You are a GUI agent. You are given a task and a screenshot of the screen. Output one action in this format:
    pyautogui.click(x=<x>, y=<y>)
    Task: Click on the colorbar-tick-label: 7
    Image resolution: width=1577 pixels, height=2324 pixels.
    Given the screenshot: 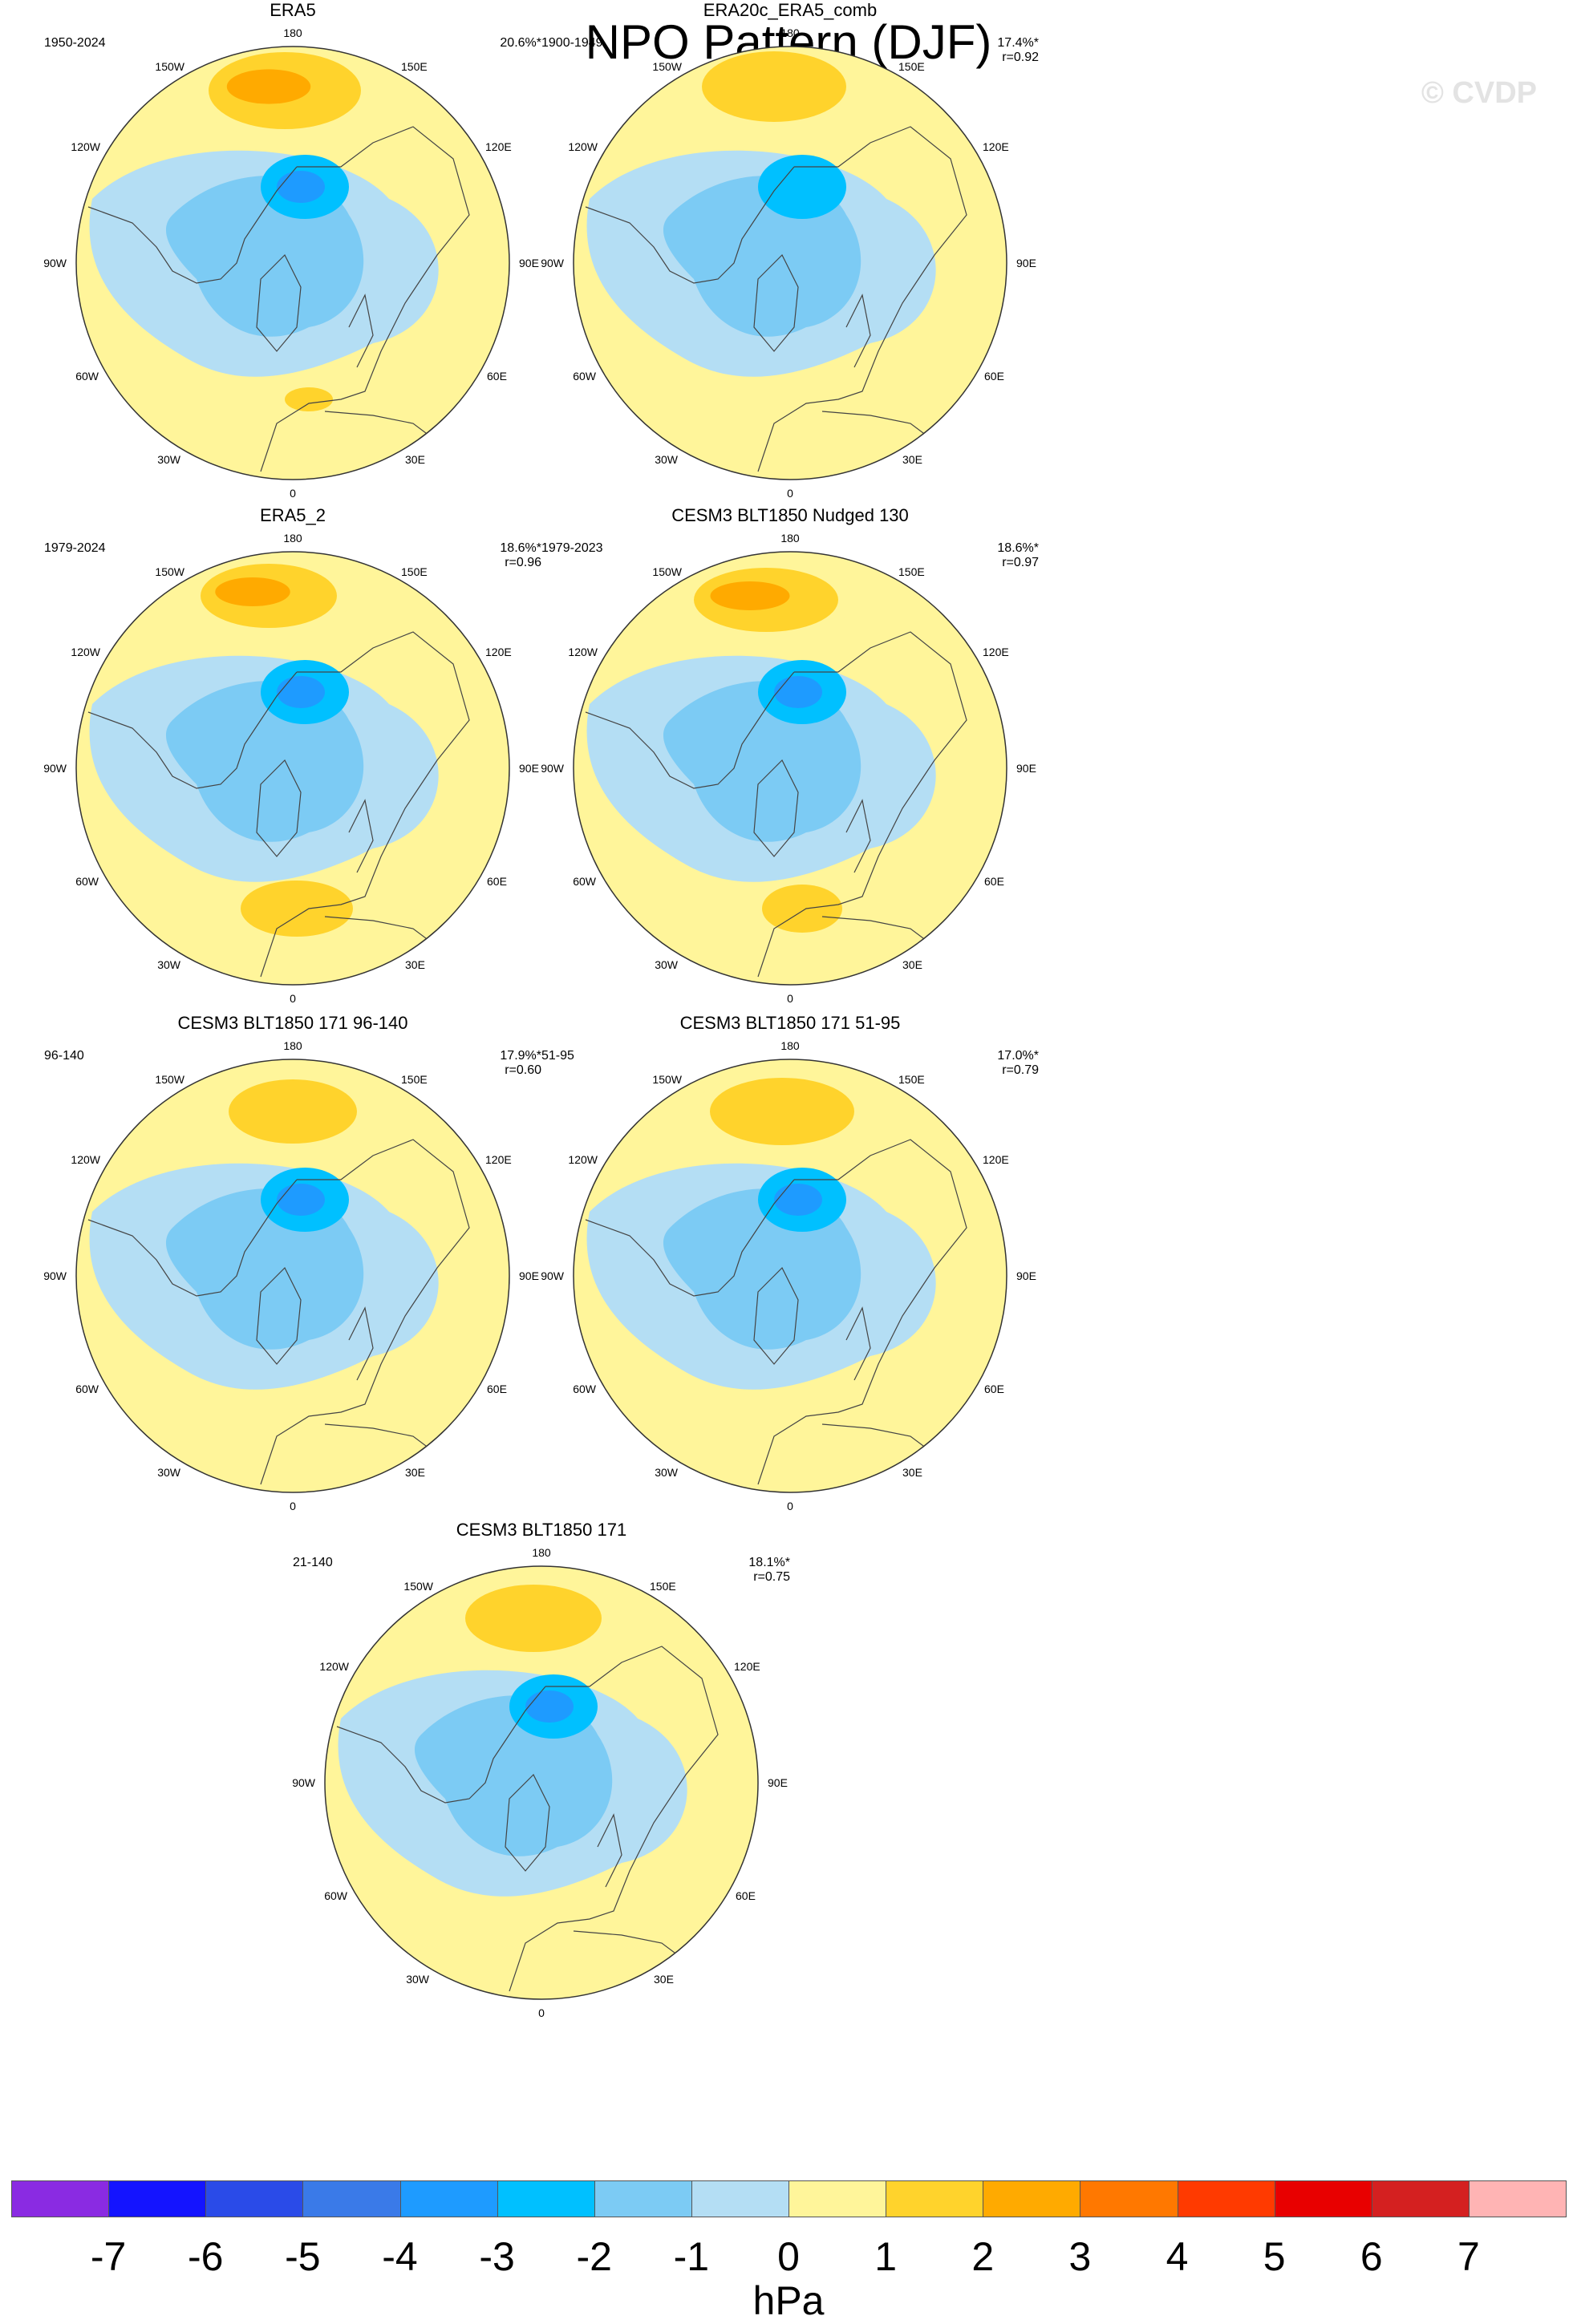 What is the action you would take?
    pyautogui.click(x=1468, y=2256)
    